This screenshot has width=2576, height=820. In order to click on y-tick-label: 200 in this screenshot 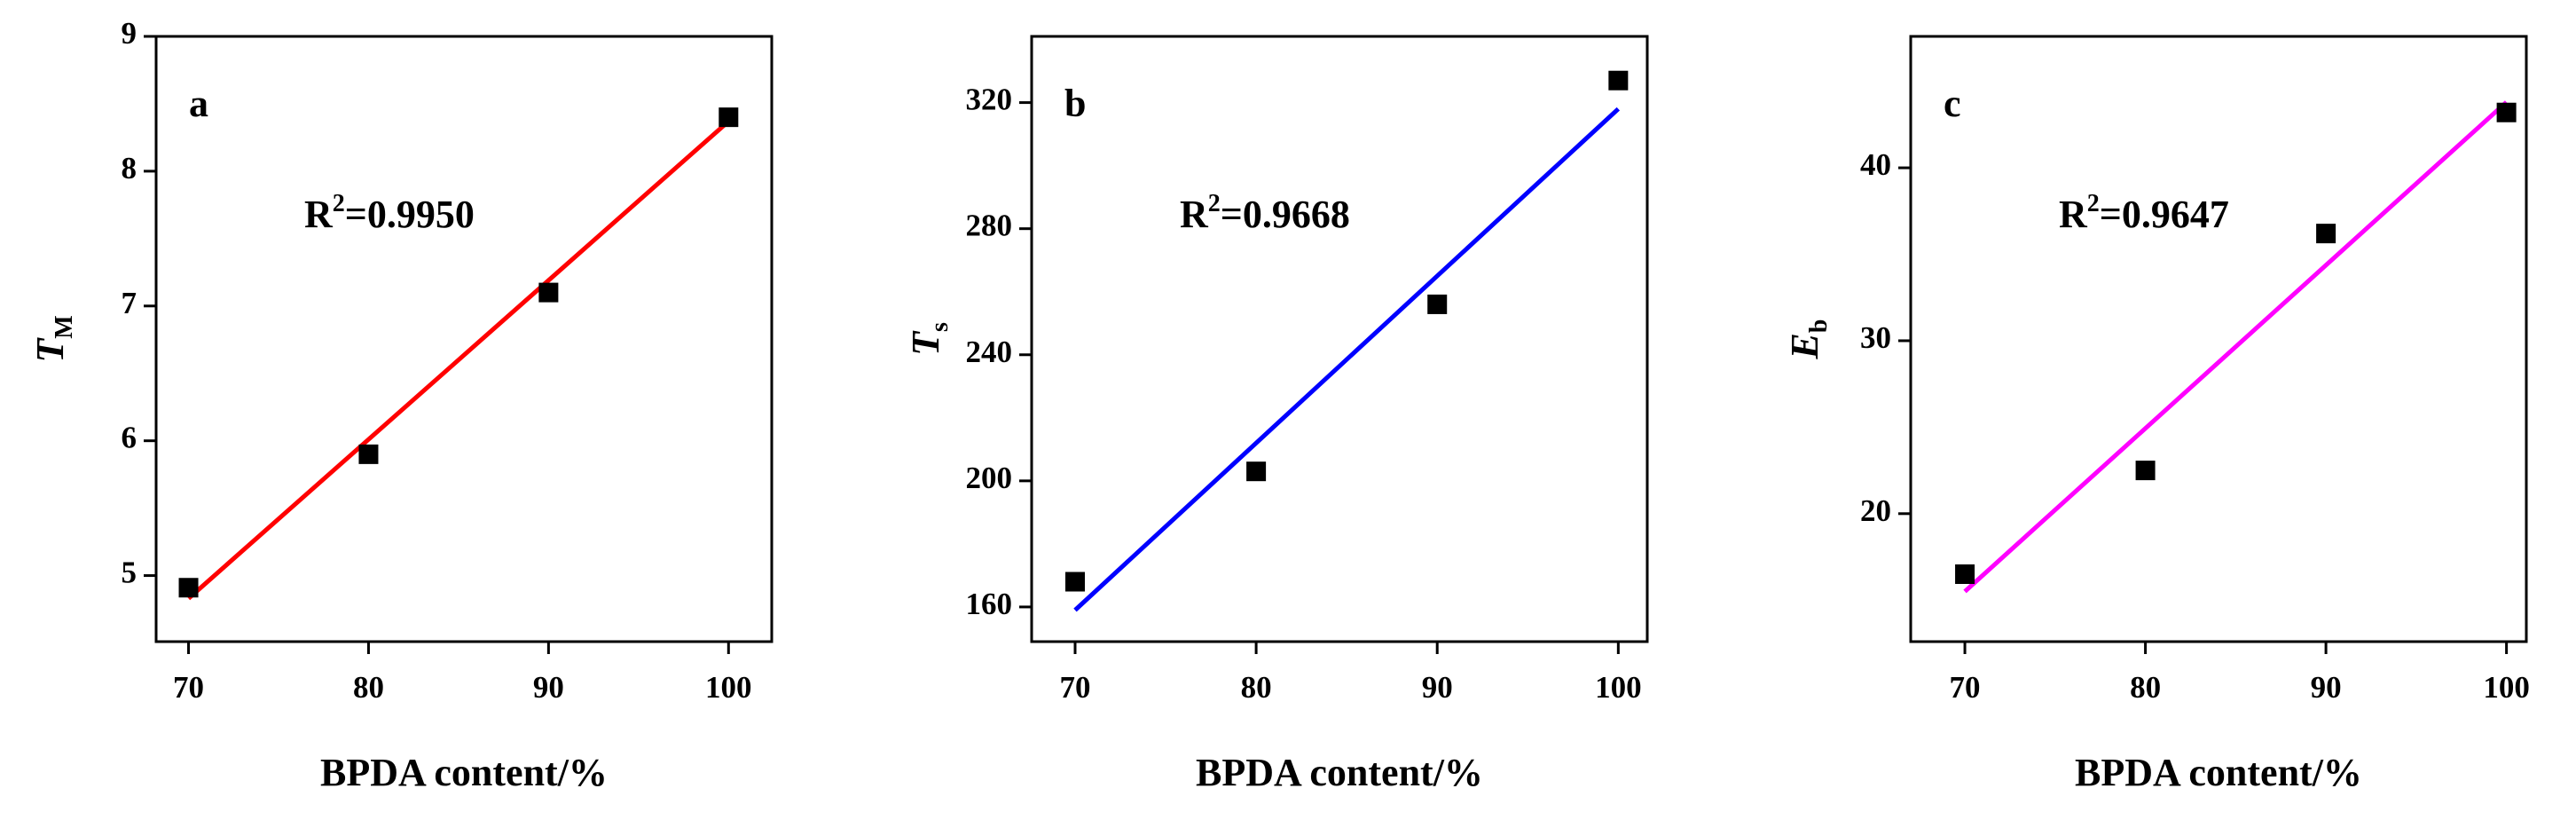, I will do `click(989, 478)`.